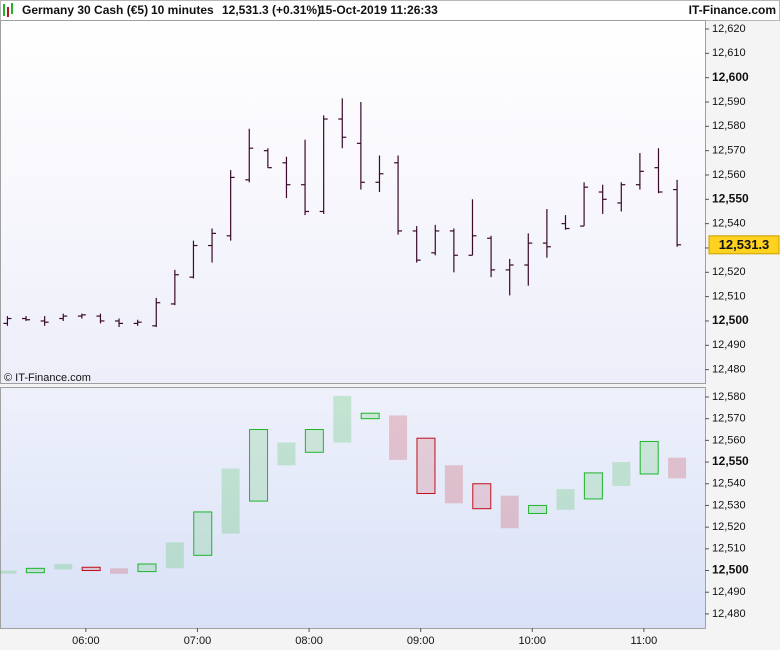 The height and width of the screenshot is (650, 780). What do you see at coordinates (729, 29) in the screenshot?
I see `y-tick-label: 12,620` at bounding box center [729, 29].